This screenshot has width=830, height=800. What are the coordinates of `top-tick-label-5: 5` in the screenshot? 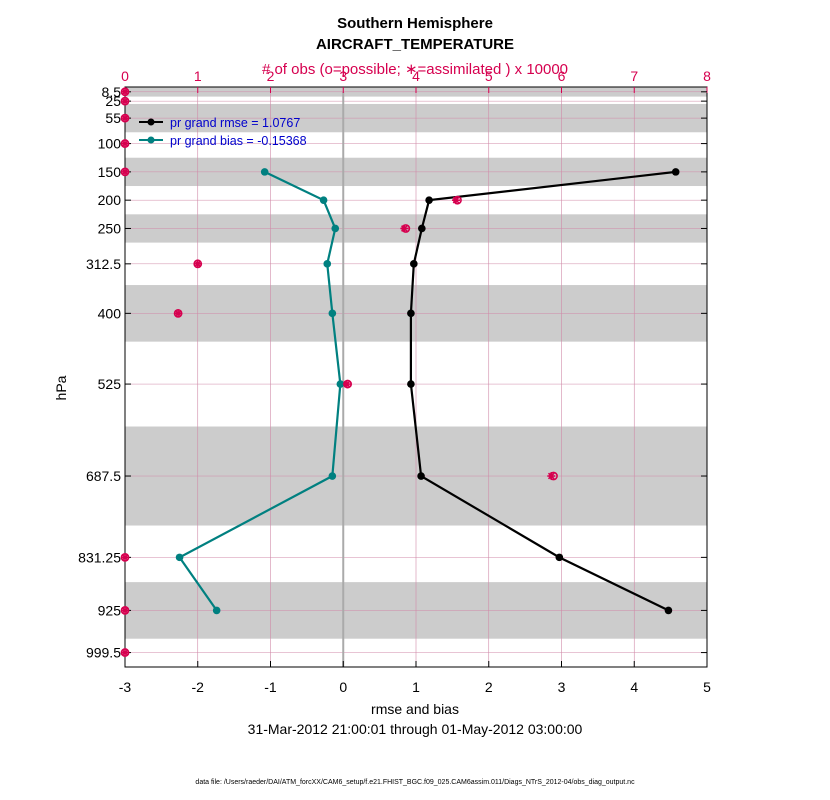 It's located at (489, 76).